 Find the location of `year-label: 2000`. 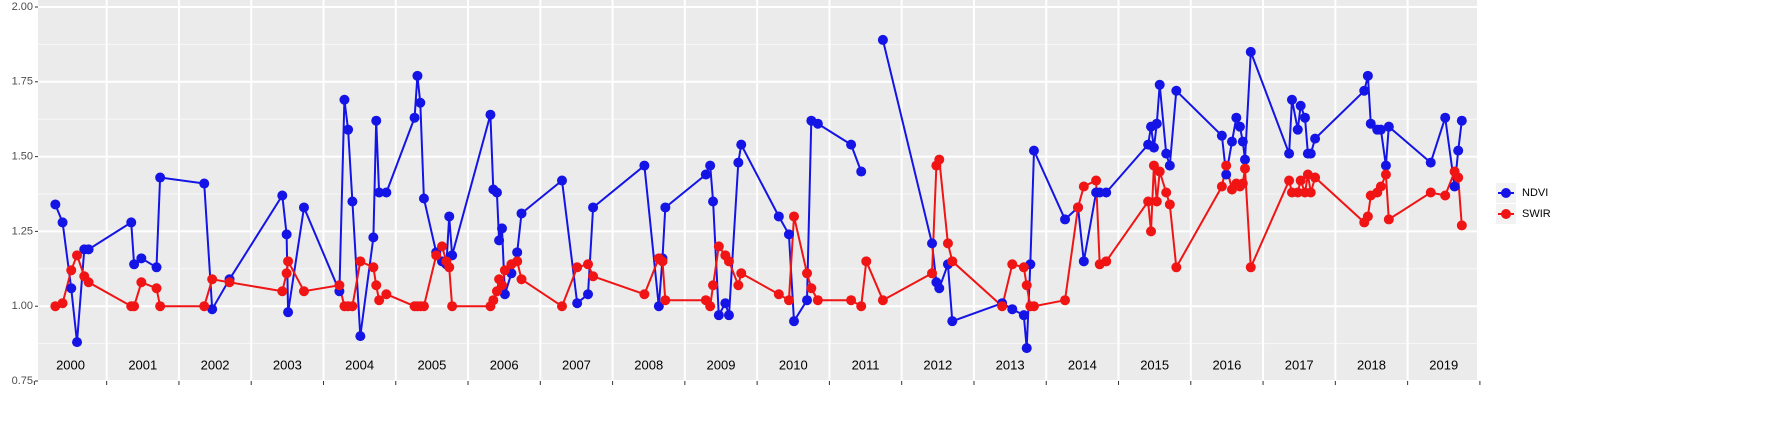

year-label: 2000 is located at coordinates (70, 364).